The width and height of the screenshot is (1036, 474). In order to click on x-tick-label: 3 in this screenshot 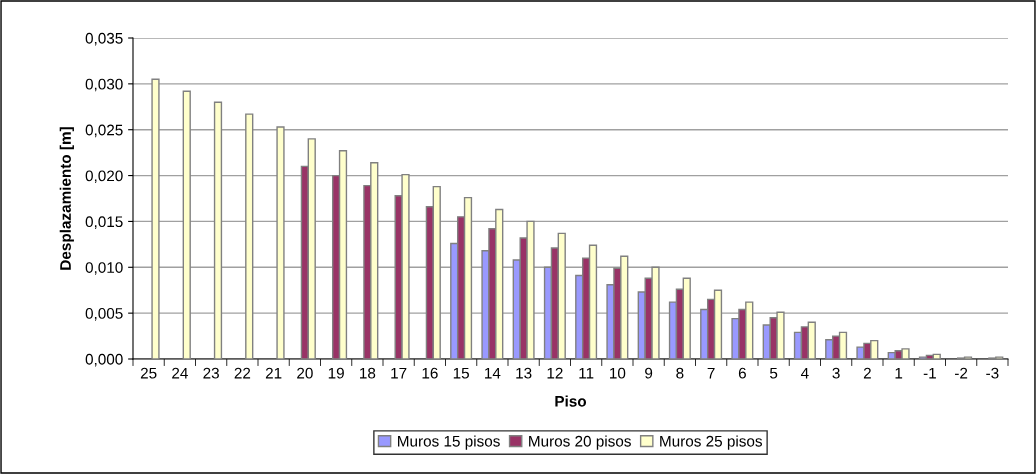, I will do `click(836, 373)`.